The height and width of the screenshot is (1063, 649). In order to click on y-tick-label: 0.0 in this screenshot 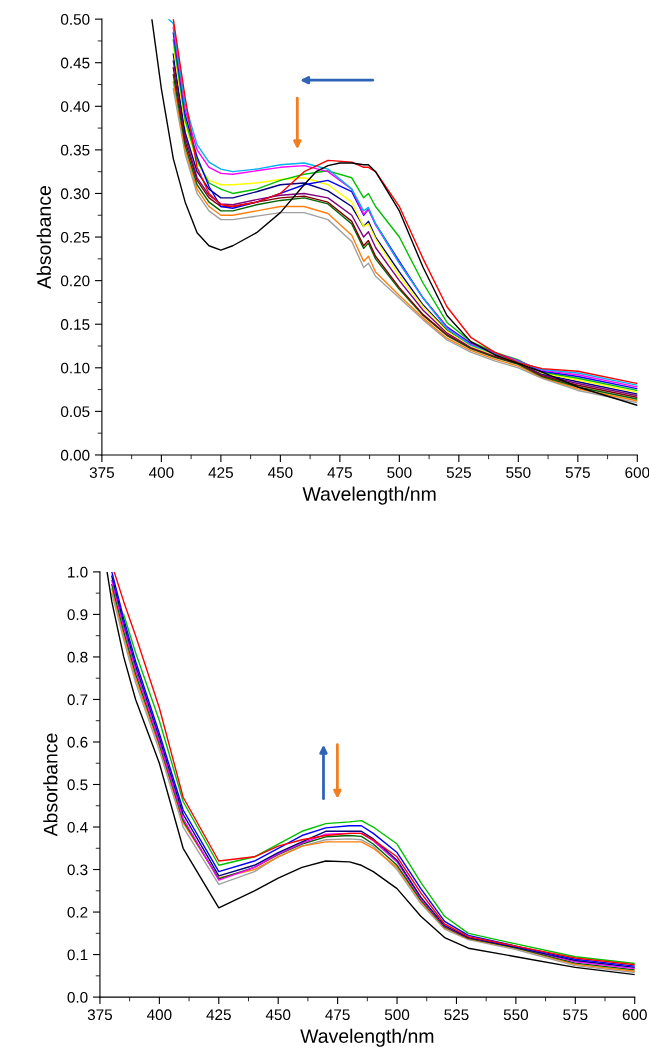, I will do `click(77, 997)`.